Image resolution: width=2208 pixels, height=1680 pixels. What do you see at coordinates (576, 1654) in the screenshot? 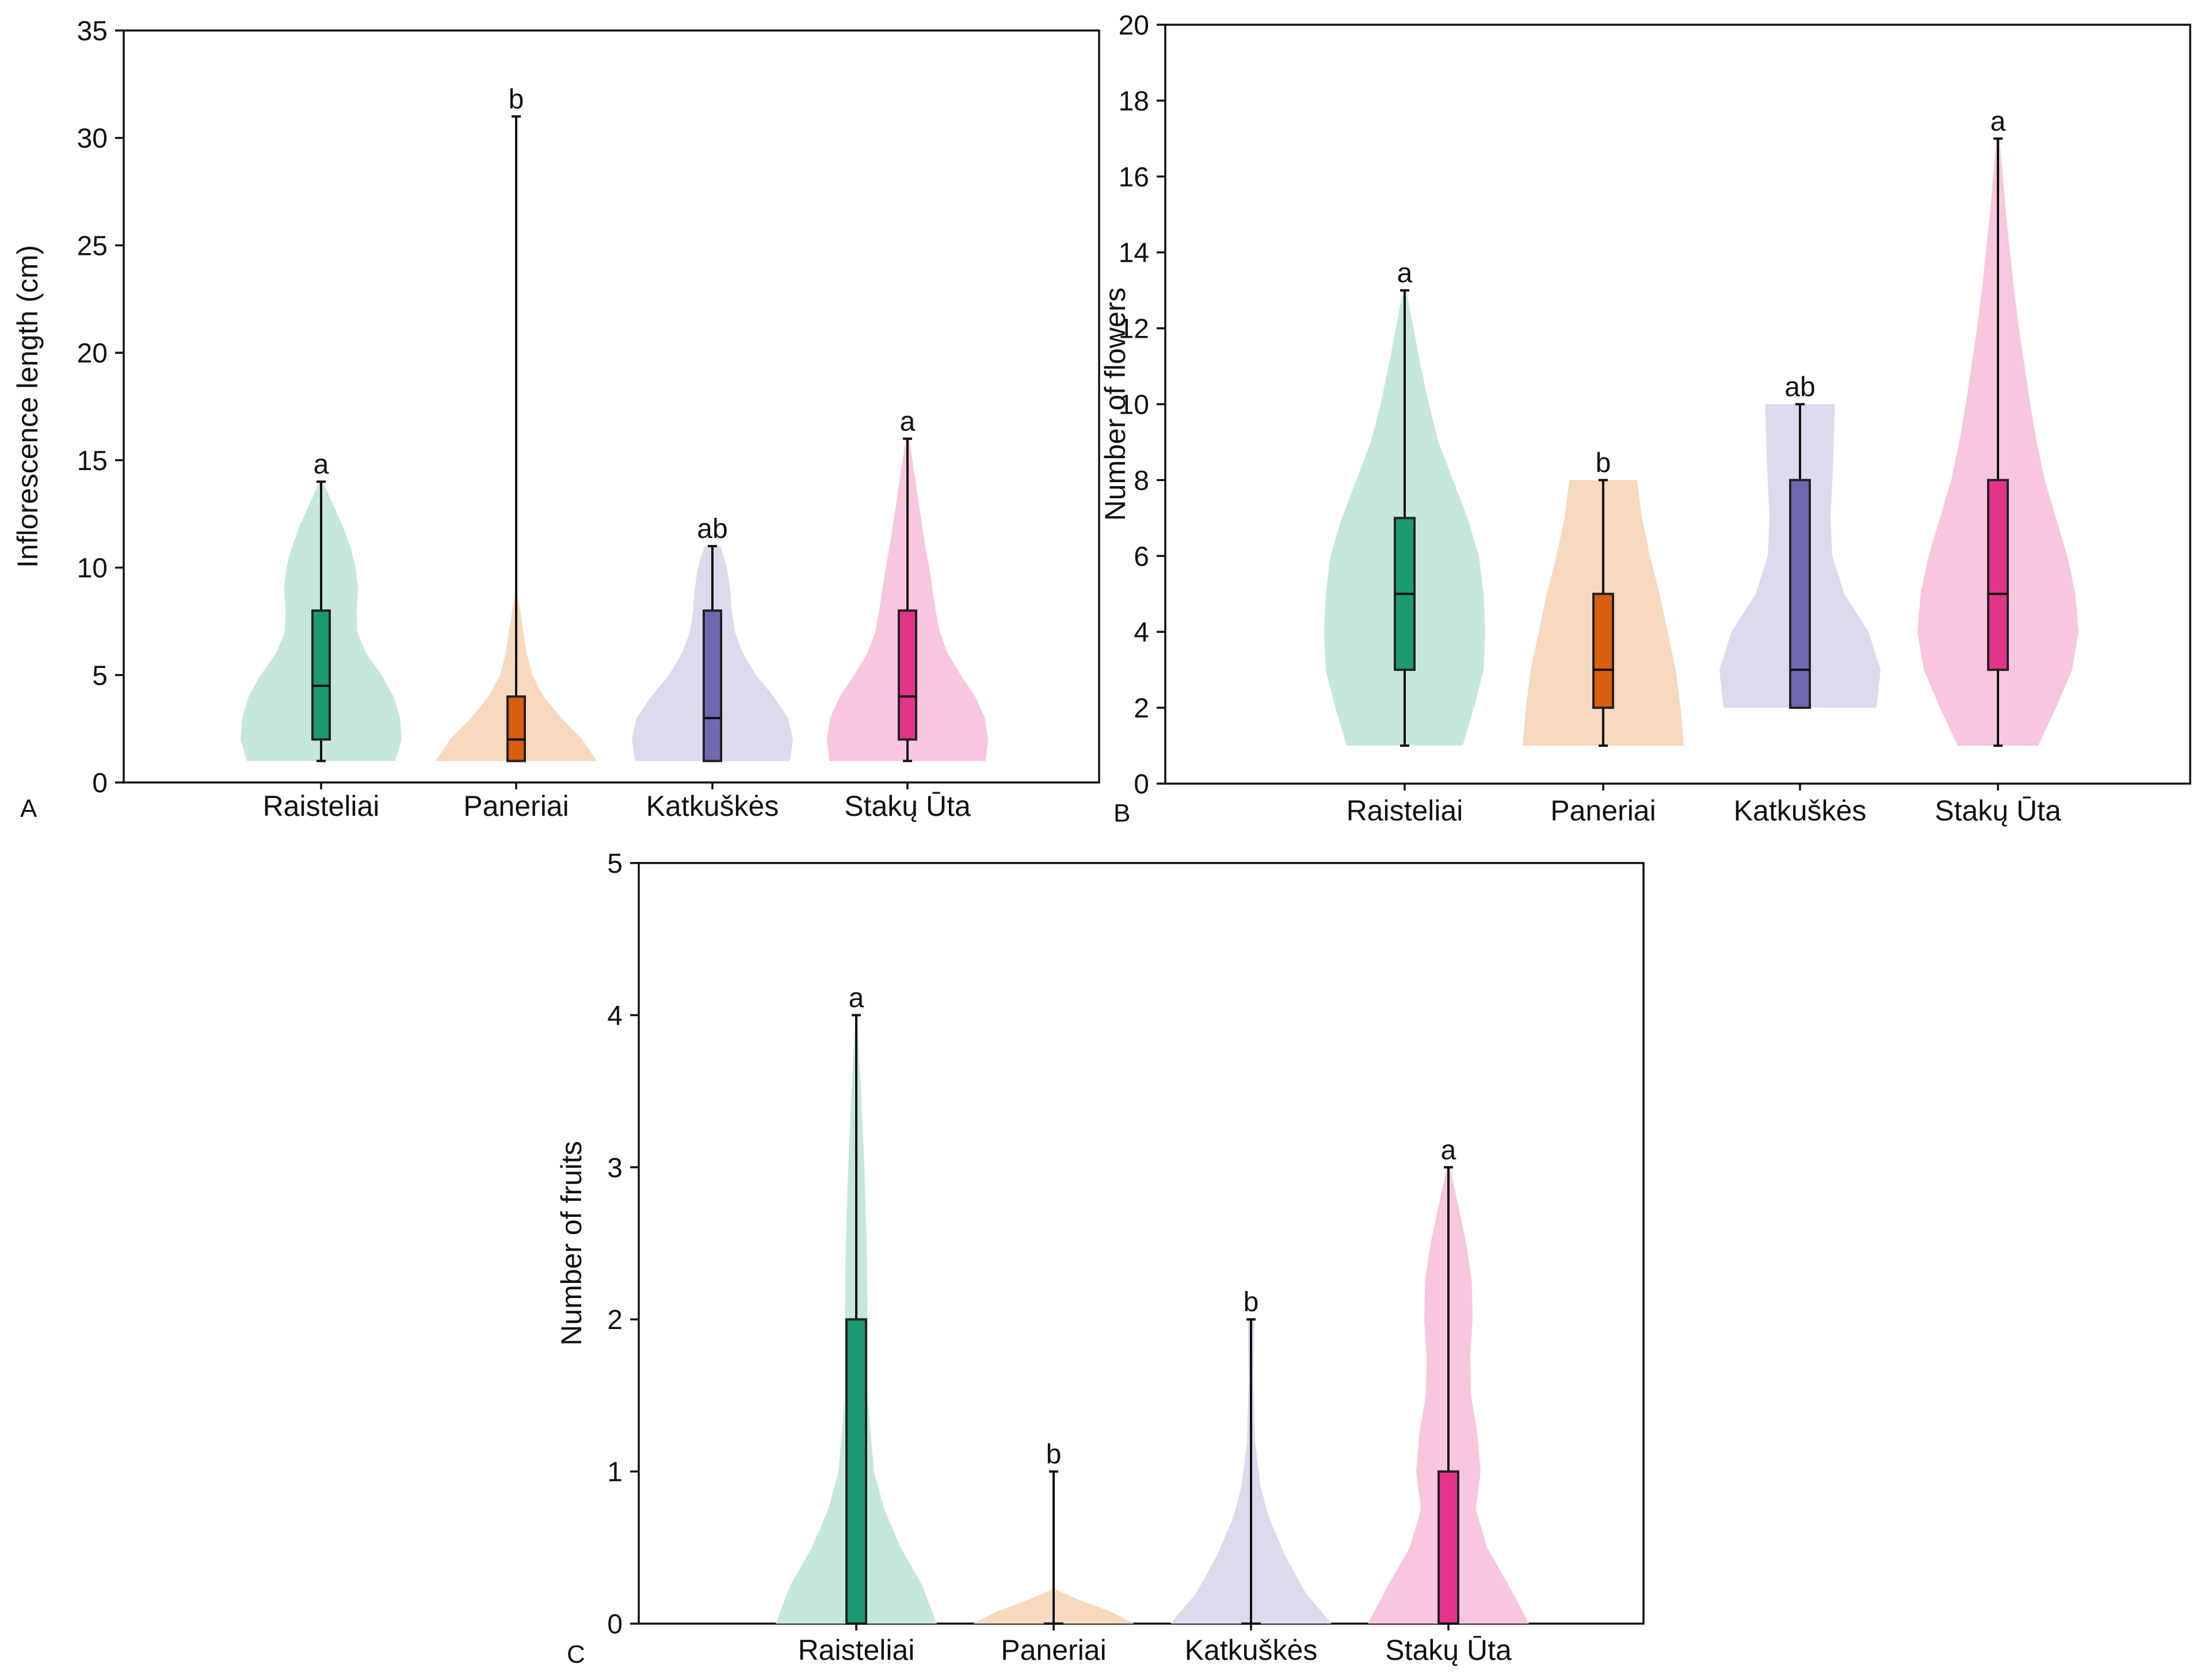
I see `panel-letter: C` at bounding box center [576, 1654].